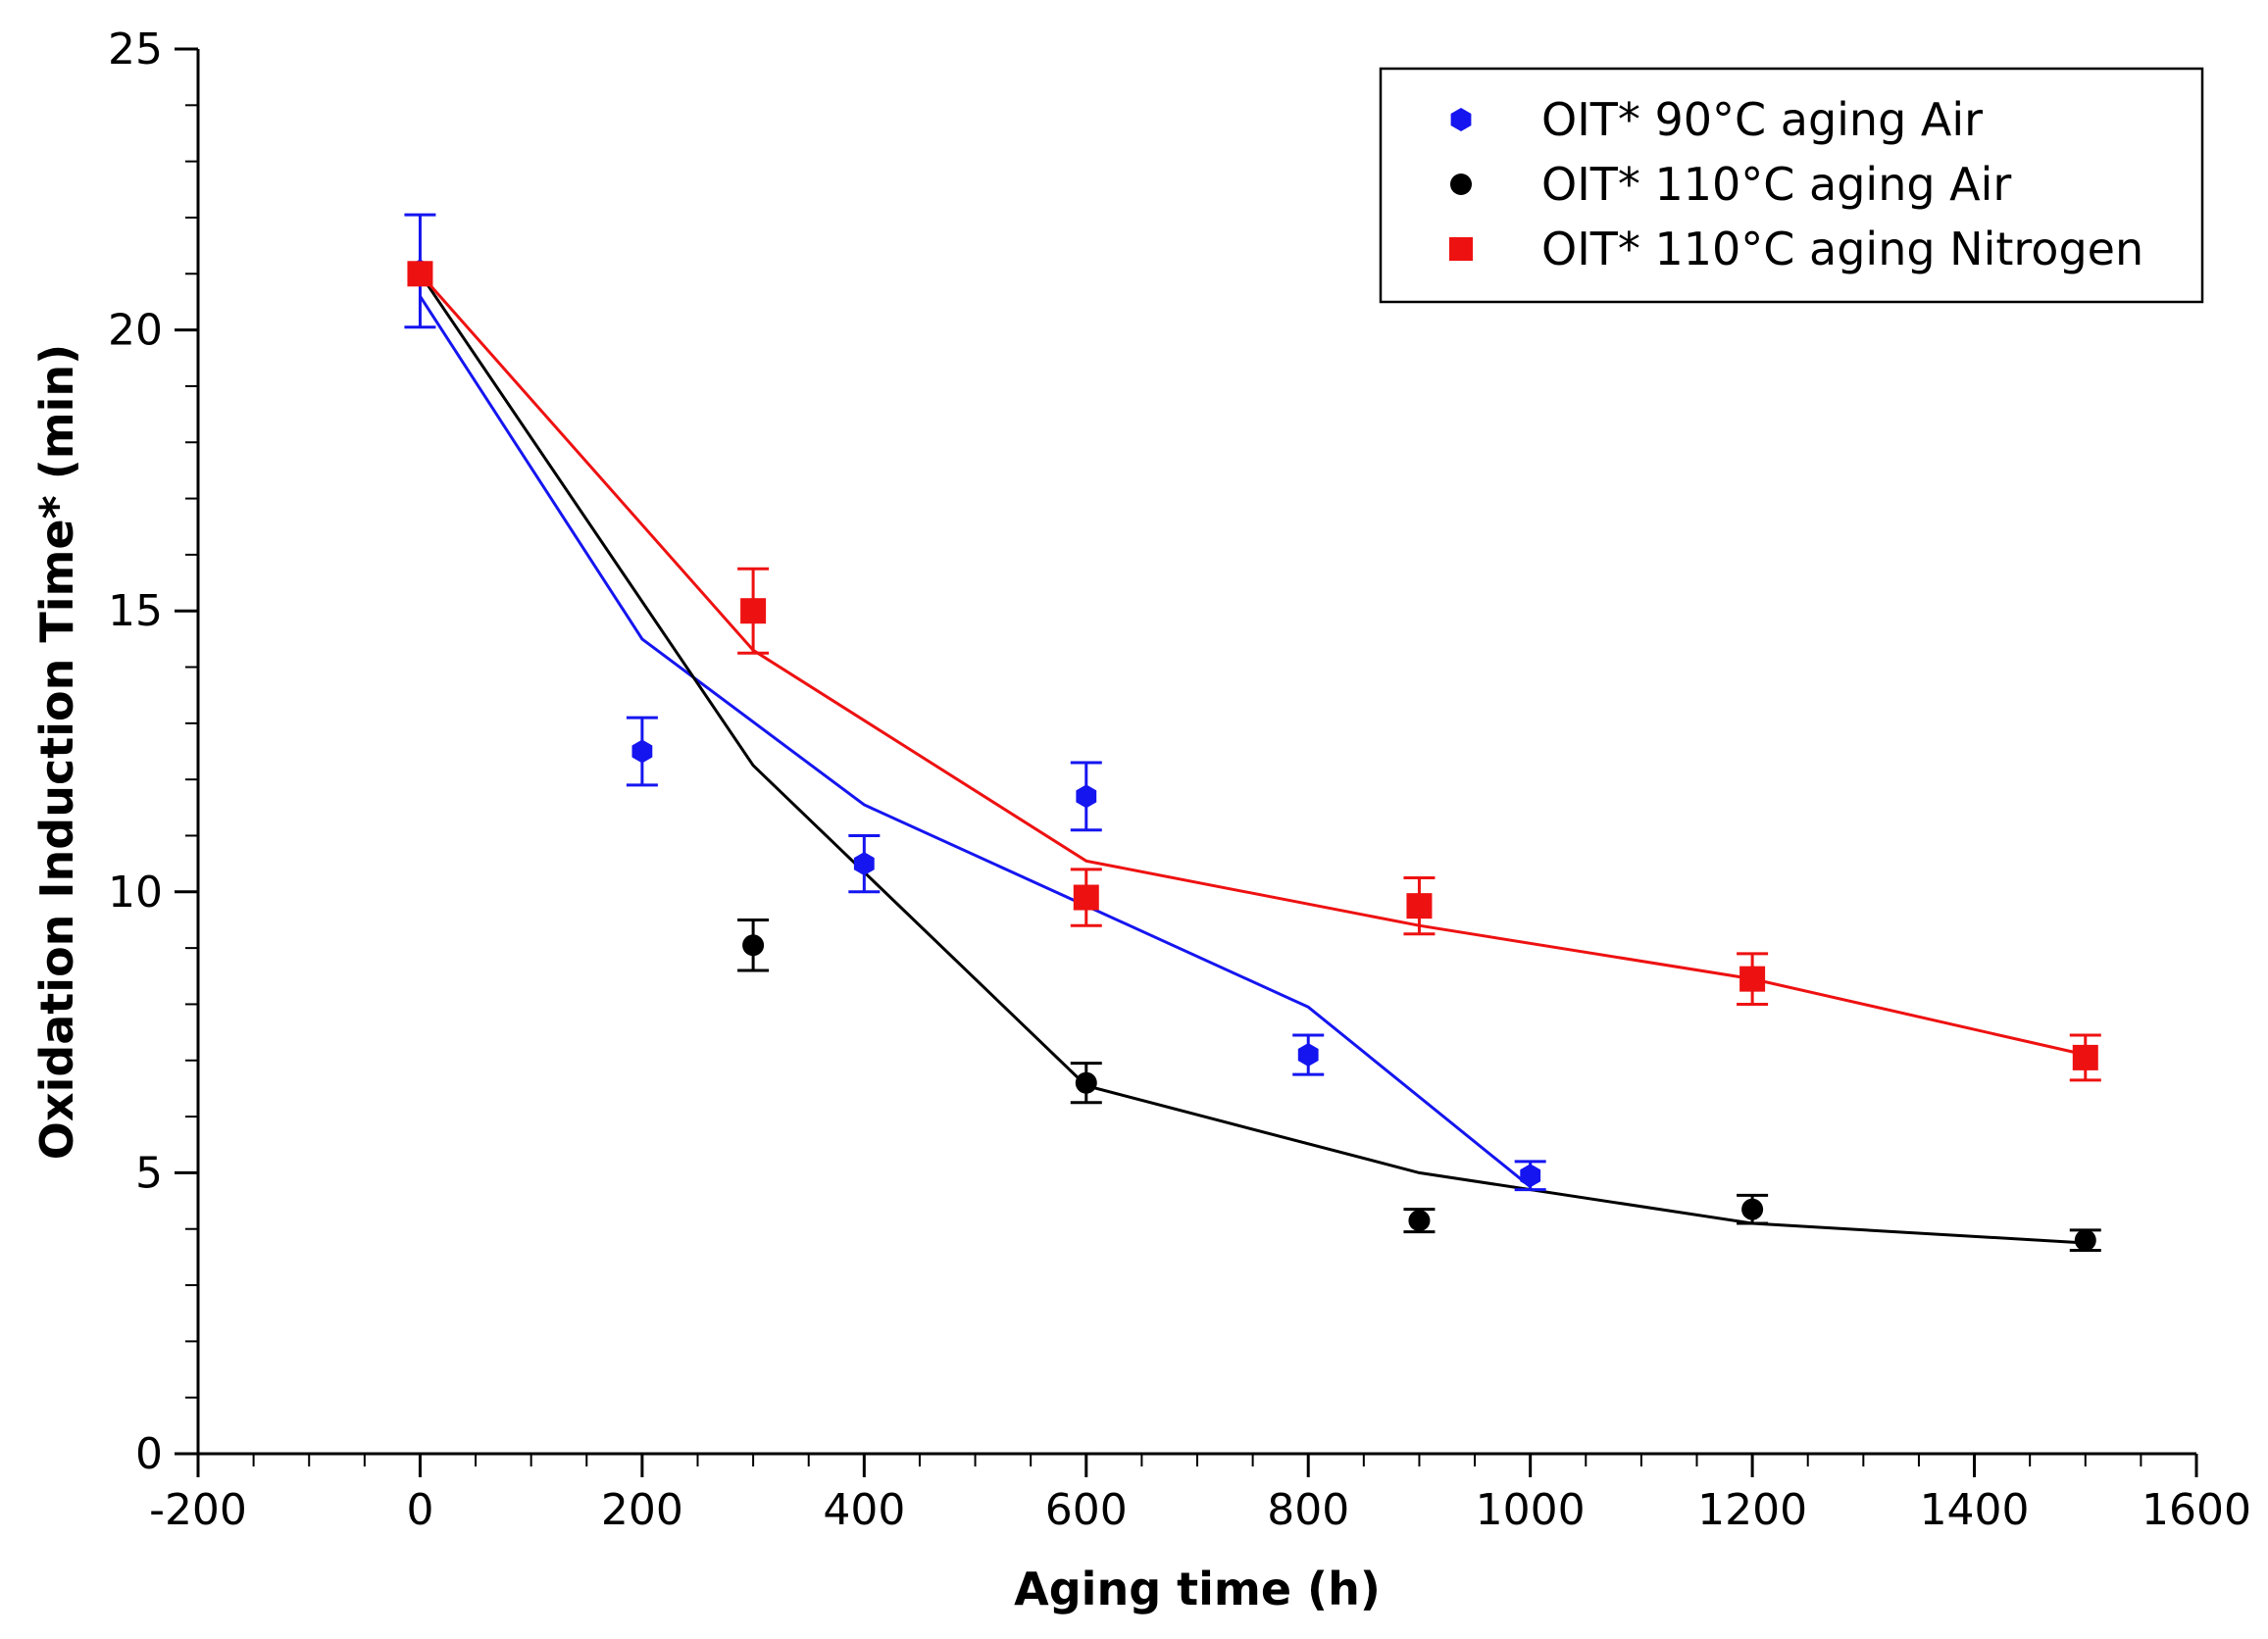 The image size is (2268, 1639). Describe the element at coordinates (135, 893) in the screenshot. I see `y-tick-label: 10` at that location.